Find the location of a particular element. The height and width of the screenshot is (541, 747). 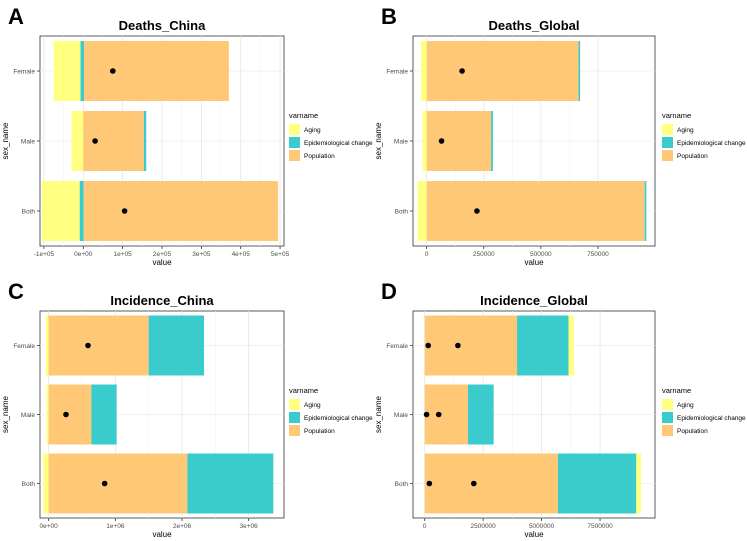

xtick-label: 250000 is located at coordinates (484, 254).